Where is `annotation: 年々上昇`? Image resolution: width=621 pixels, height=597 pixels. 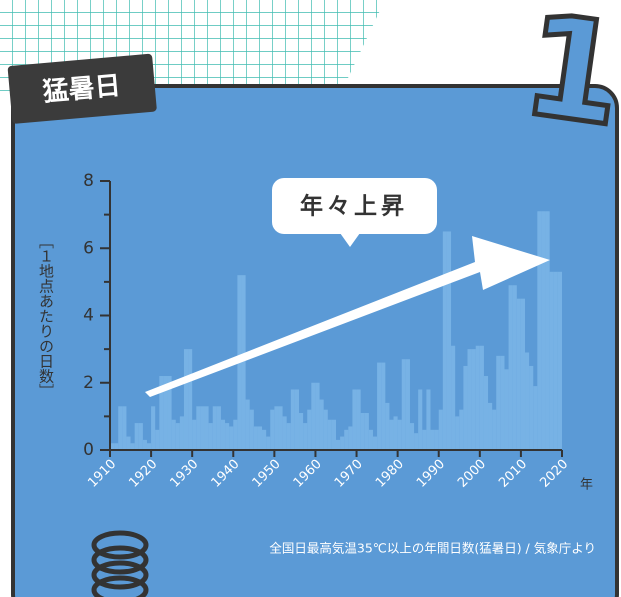
annotation: 年々上昇 is located at coordinates (354, 206).